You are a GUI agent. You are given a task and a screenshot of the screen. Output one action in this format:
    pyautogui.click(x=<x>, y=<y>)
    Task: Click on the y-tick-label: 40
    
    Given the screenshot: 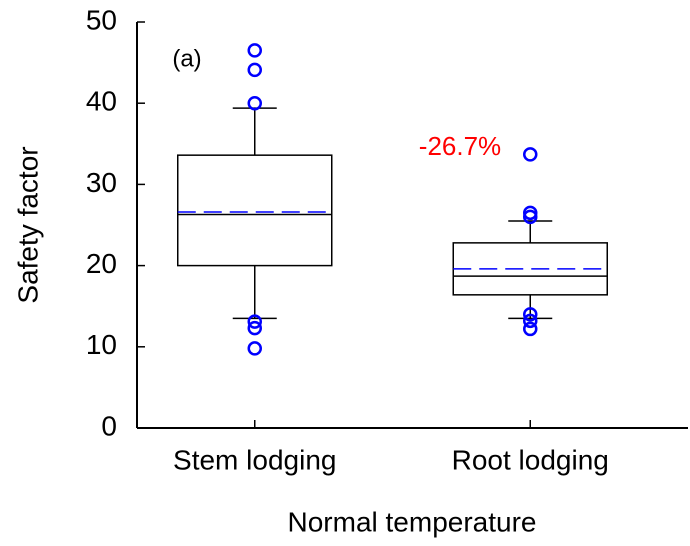 What is the action you would take?
    pyautogui.click(x=101, y=101)
    